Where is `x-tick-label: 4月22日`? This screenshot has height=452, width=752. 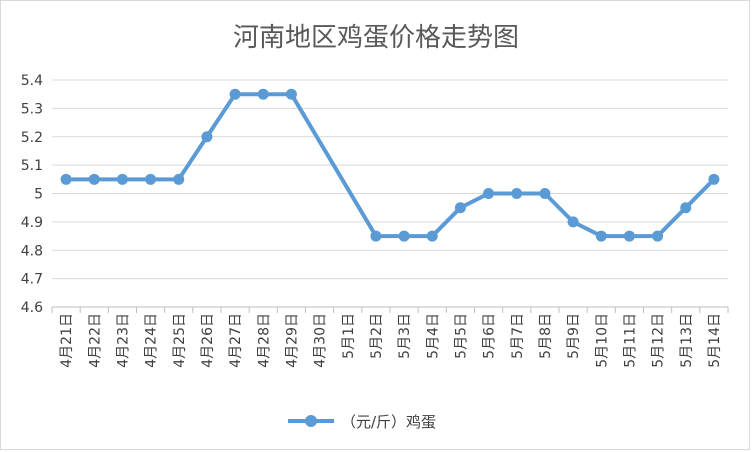 x-tick-label: 4月22日 is located at coordinates (95, 340).